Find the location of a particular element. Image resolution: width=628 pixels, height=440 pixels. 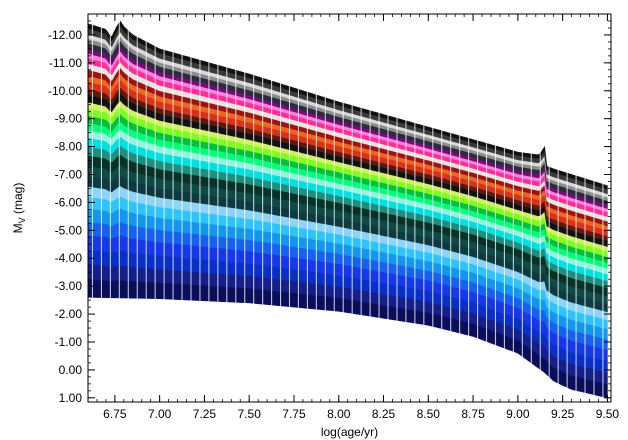

y-axis-title-subscript: V is located at coordinates (22, 220).